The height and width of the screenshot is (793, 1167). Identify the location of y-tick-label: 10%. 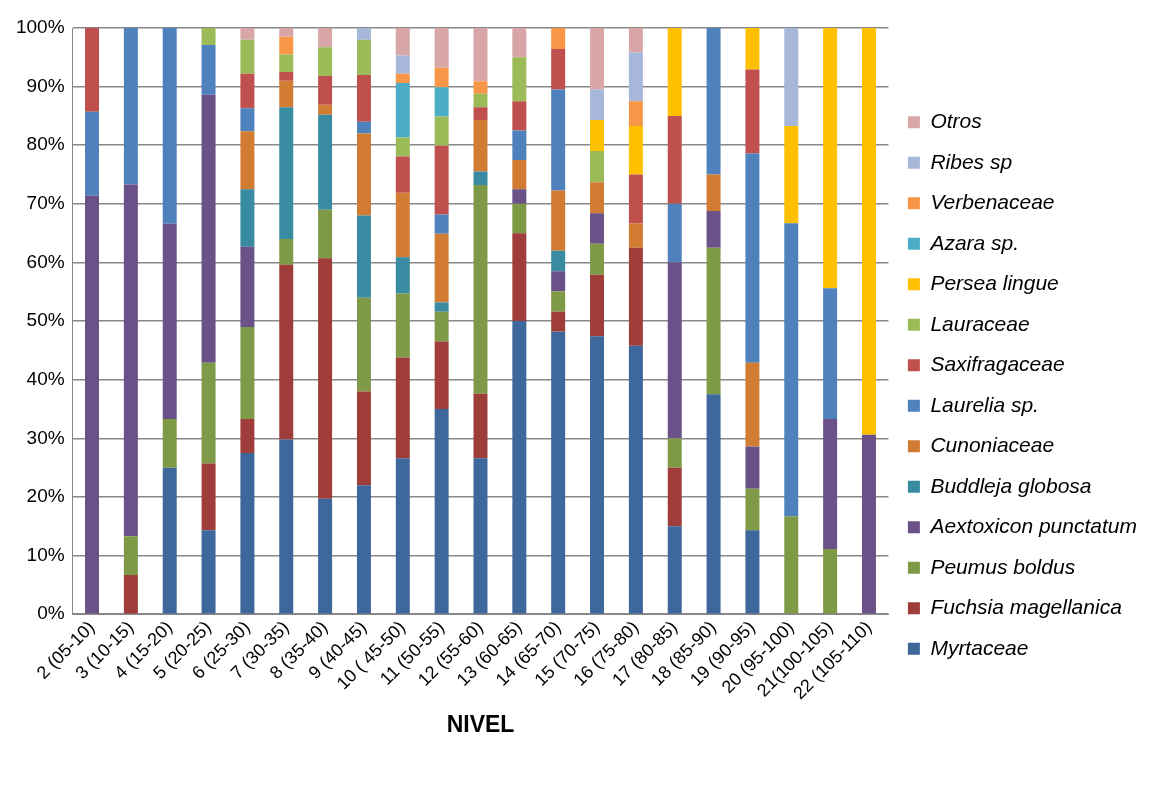
(45, 554).